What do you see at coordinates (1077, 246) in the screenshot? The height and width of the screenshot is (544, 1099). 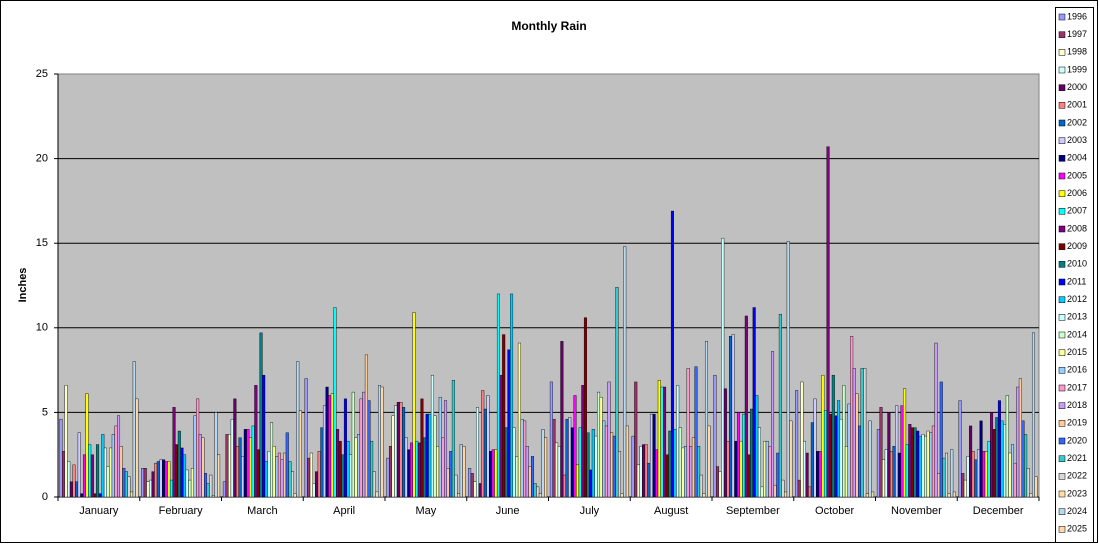 I see `legend-label: 2009` at bounding box center [1077, 246].